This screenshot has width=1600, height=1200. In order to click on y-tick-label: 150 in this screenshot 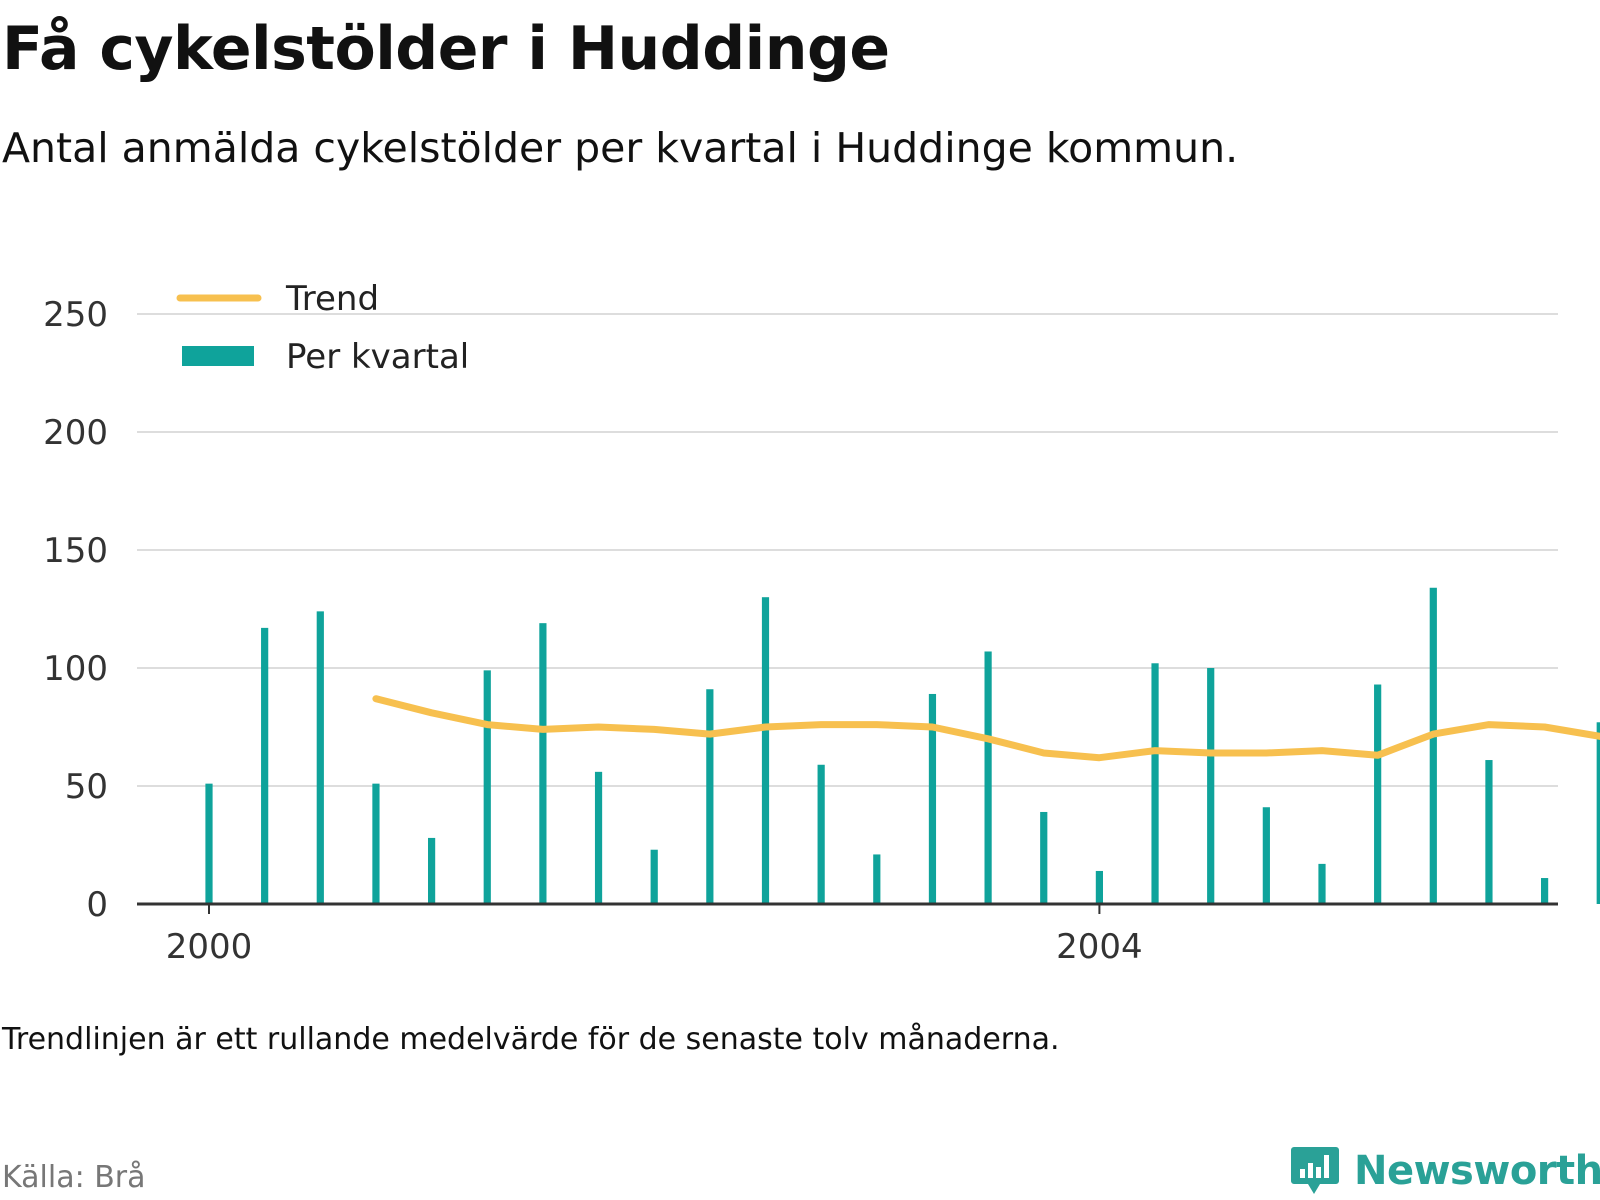, I will do `click(75, 551)`.